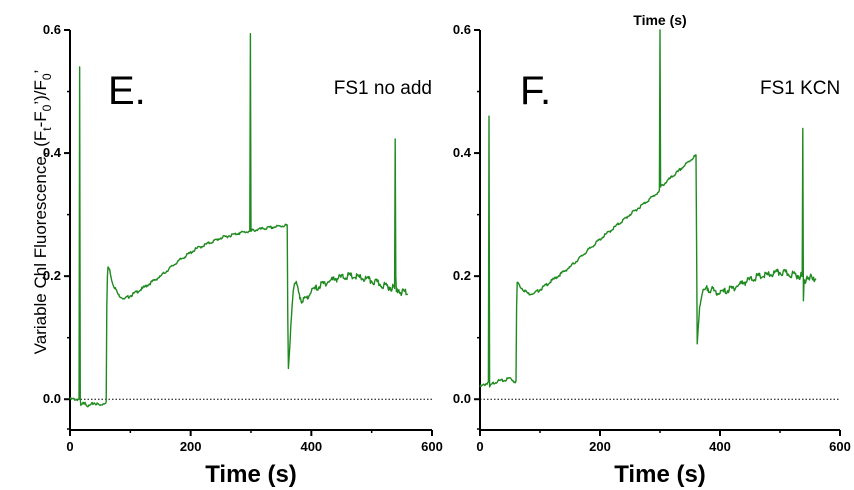 This screenshot has width=854, height=490. Describe the element at coordinates (40, 72) in the screenshot. I see `y-axis-label-part: ’` at that location.